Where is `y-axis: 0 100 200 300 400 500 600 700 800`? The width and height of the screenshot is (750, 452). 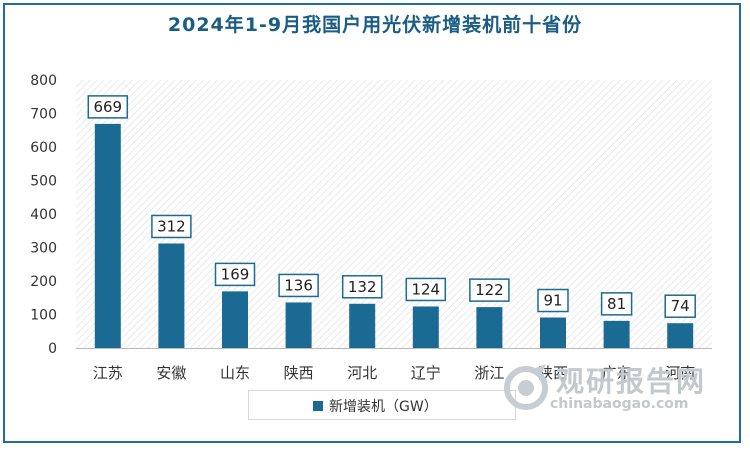
y-axis: 0 100 200 300 400 500 600 700 800 is located at coordinates (43, 215).